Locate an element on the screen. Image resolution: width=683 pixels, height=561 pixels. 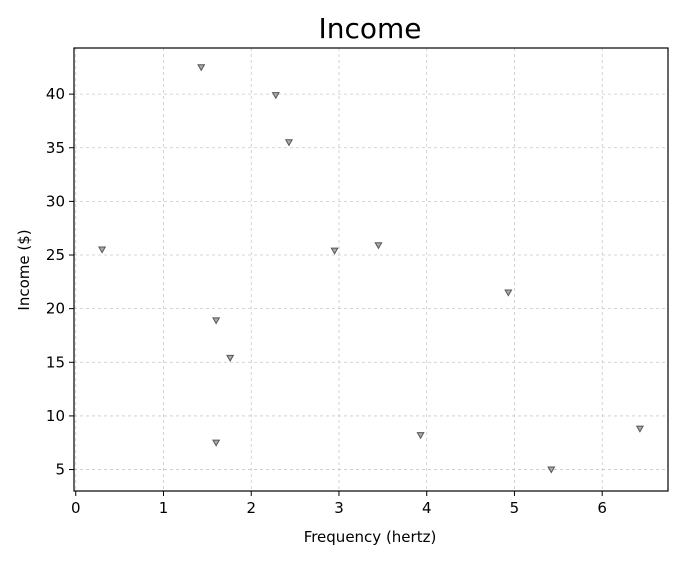
x-tick-label: 5 is located at coordinates (515, 508).